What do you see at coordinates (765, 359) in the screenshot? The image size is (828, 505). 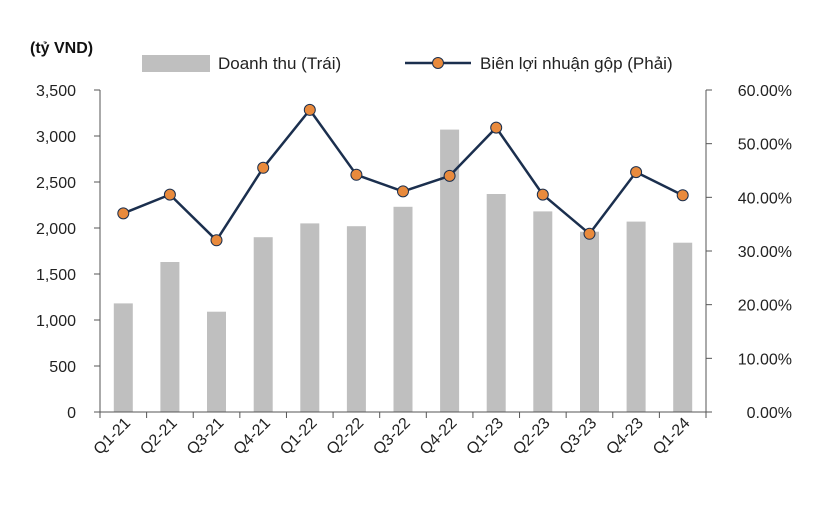 I see `right-tick-label: 10.00%` at bounding box center [765, 359].